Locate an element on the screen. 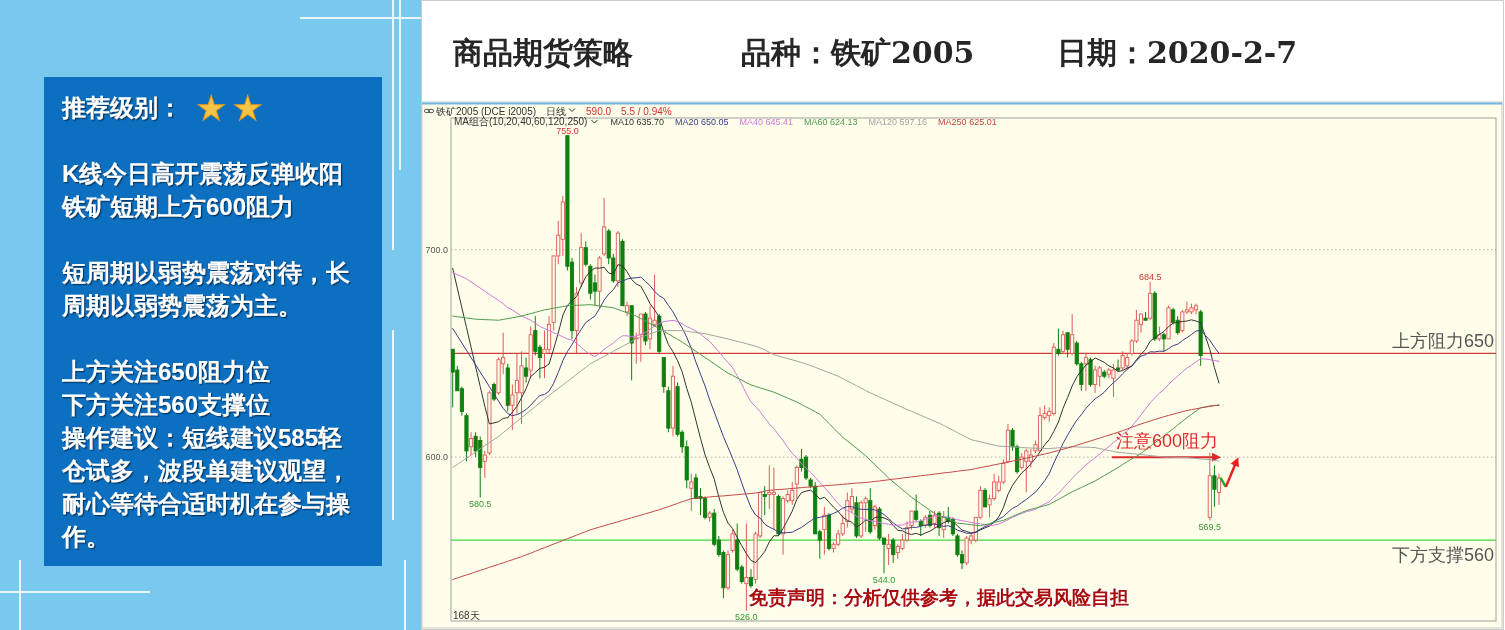 This screenshot has width=1505, height=630. annotation: 免责声明：分析仅供参考，据此交易风险自担 is located at coordinates (939, 597).